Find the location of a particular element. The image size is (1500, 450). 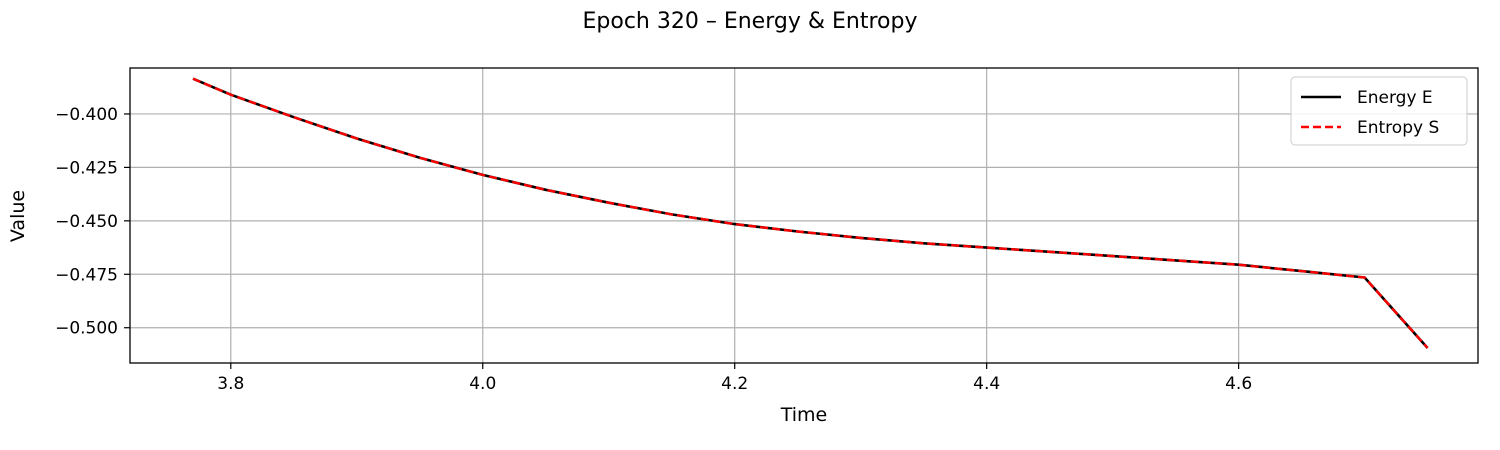

x-tick-label: 4.2 is located at coordinates (734, 384).